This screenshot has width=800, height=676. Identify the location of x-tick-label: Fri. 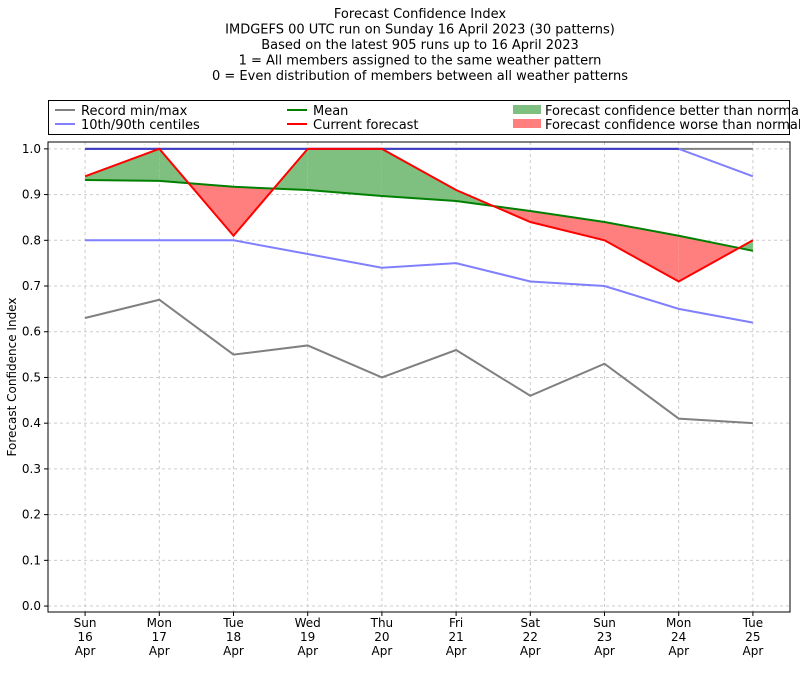
(456, 623).